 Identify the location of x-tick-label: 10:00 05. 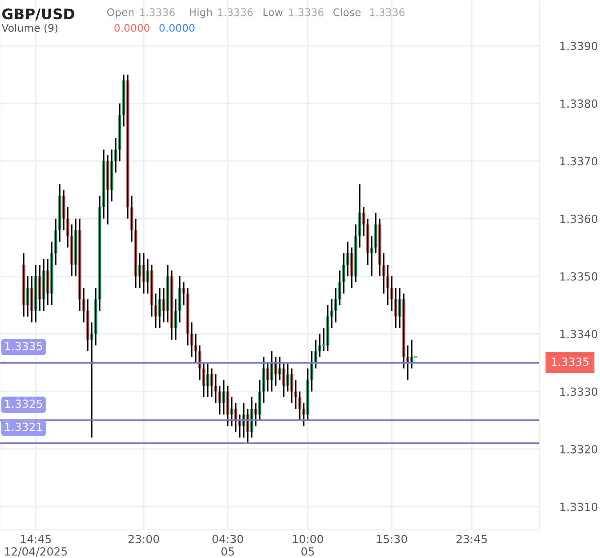
(308, 545).